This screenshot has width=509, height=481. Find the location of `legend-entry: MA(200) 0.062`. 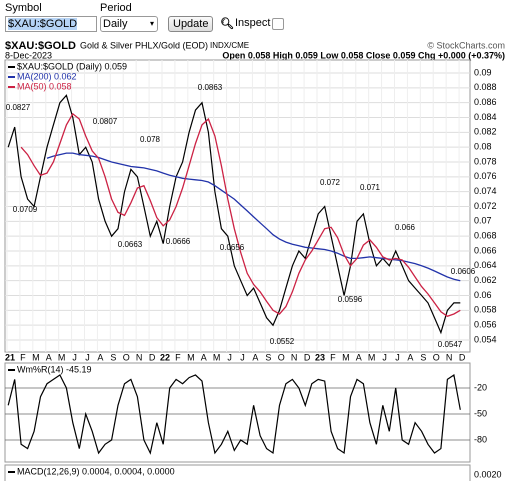

legend-entry: MA(200) 0.062 is located at coordinates (47, 76).